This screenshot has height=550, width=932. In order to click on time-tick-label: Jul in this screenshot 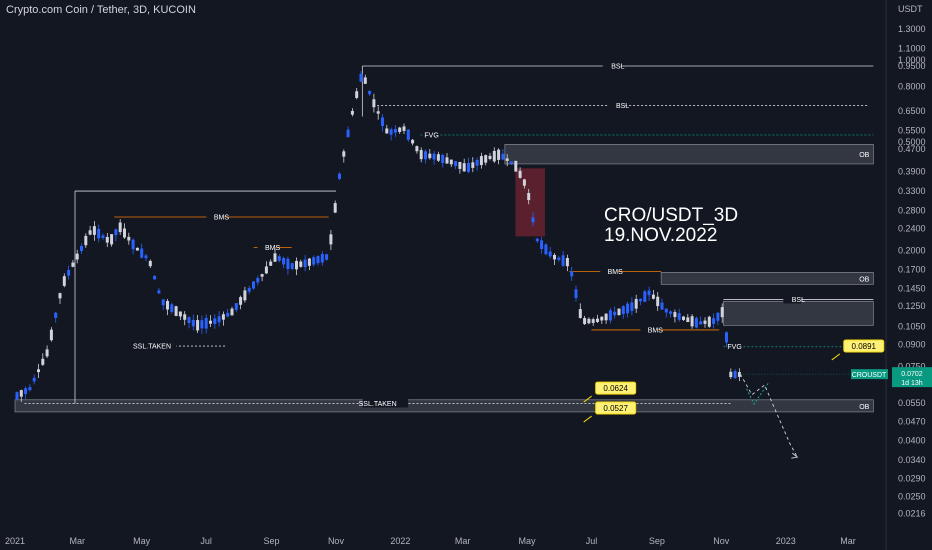, I will do `click(592, 541)`.